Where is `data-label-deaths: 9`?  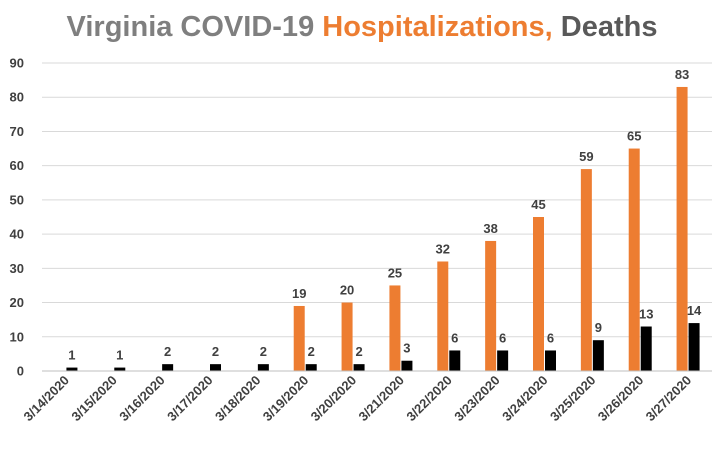
data-label-deaths: 9 is located at coordinates (598, 327).